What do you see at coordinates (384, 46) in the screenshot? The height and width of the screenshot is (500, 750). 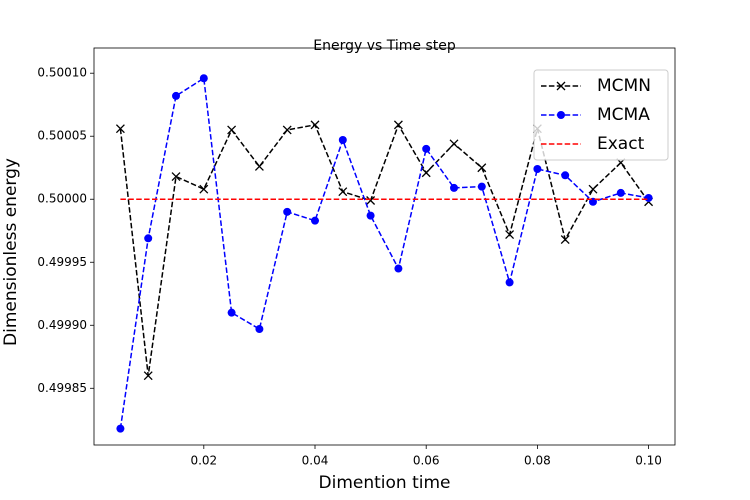 I see `chart-title: Energy vs Time step` at bounding box center [384, 46].